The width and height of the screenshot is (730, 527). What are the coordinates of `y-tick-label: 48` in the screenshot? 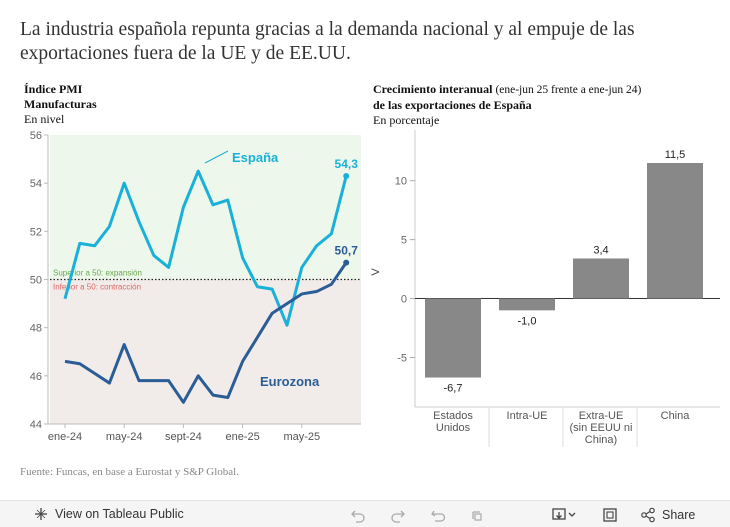 It's located at (36, 329).